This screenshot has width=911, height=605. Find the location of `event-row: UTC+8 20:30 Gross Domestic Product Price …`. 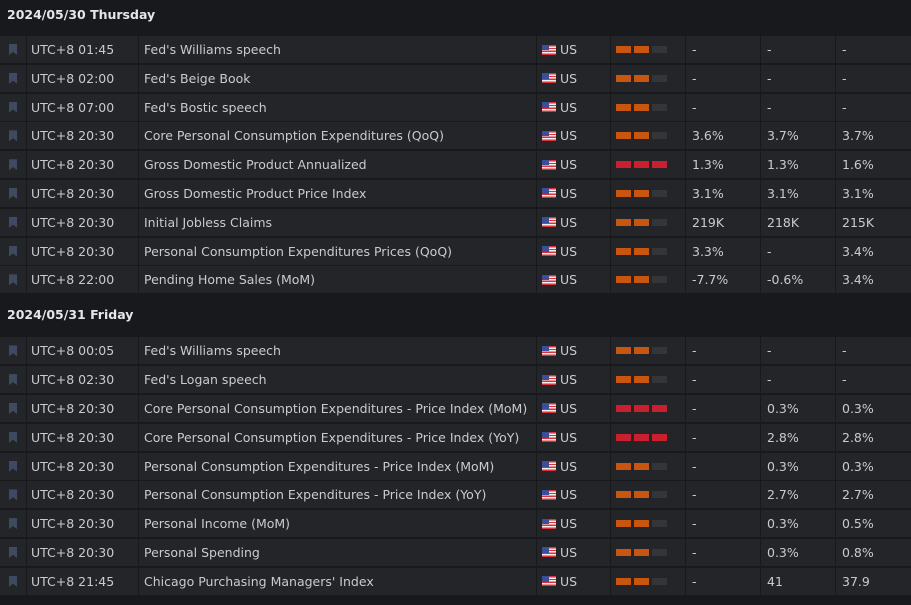

event-row: UTC+8 20:30 Gross Domestic Product Price … is located at coordinates (455, 193).